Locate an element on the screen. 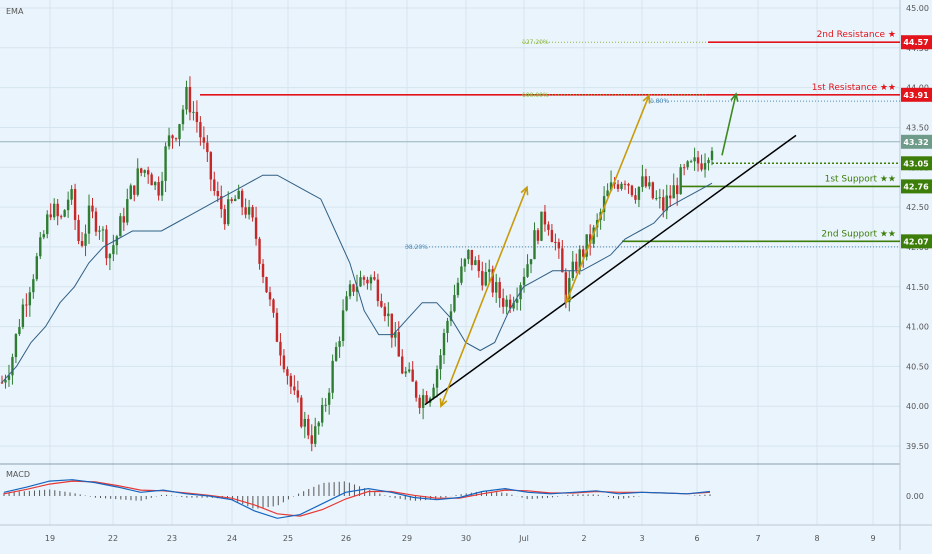 This screenshot has width=932, height=554. time-tick-label: 3 is located at coordinates (641, 538).